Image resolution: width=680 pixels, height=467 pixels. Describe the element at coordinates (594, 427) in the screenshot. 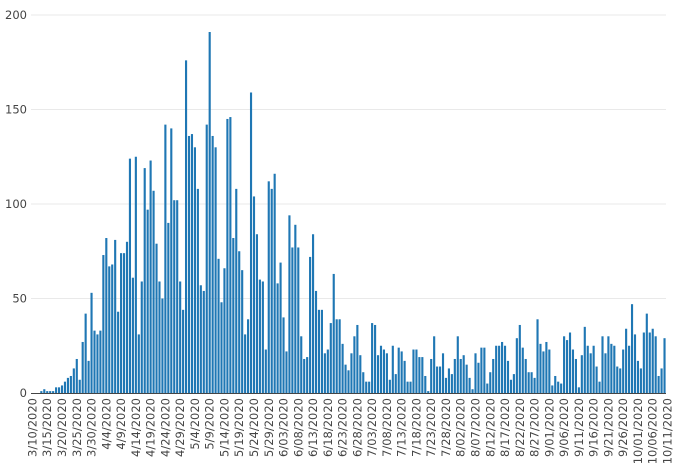

I see `x-tick-label: 9/16/2020` at that location.